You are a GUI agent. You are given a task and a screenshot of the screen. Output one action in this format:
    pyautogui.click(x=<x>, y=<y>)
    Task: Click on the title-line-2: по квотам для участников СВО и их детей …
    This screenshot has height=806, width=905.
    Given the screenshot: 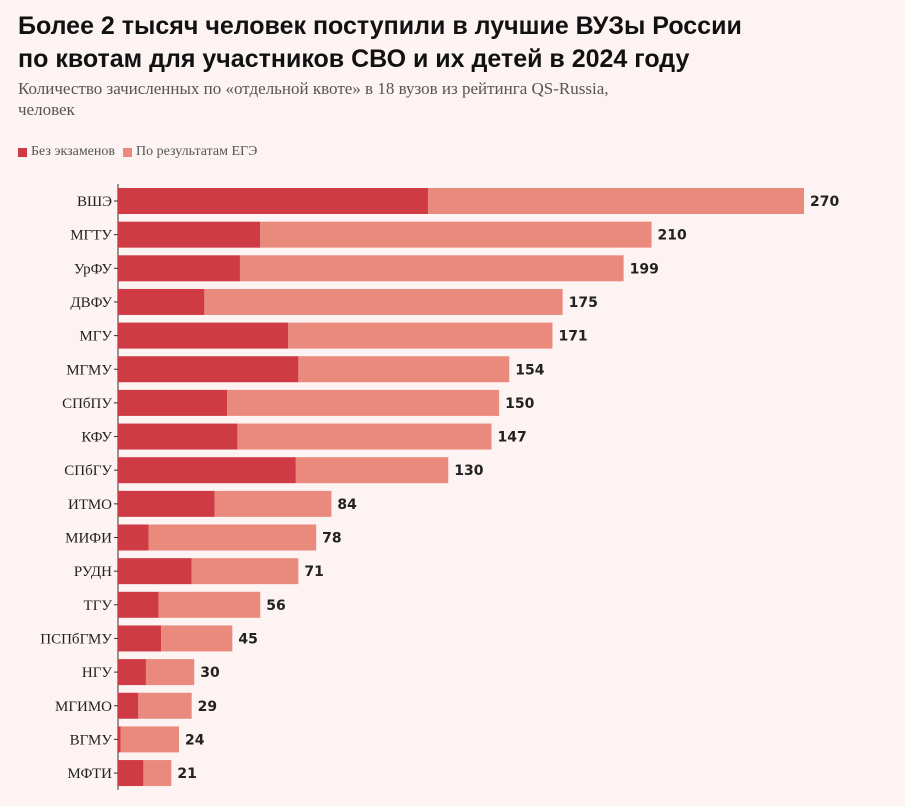 What is the action you would take?
    pyautogui.click(x=354, y=59)
    